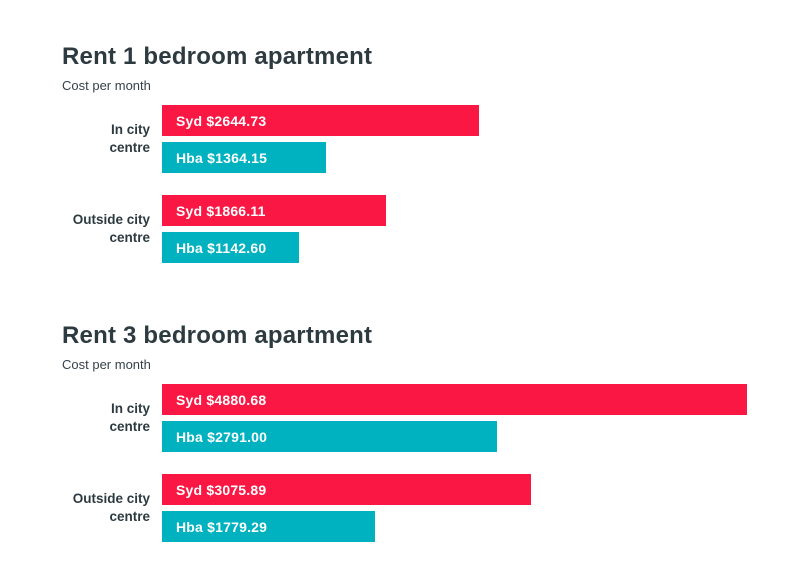  Describe the element at coordinates (222, 526) in the screenshot. I see `bar-value-label: Hba $1779.29` at that location.